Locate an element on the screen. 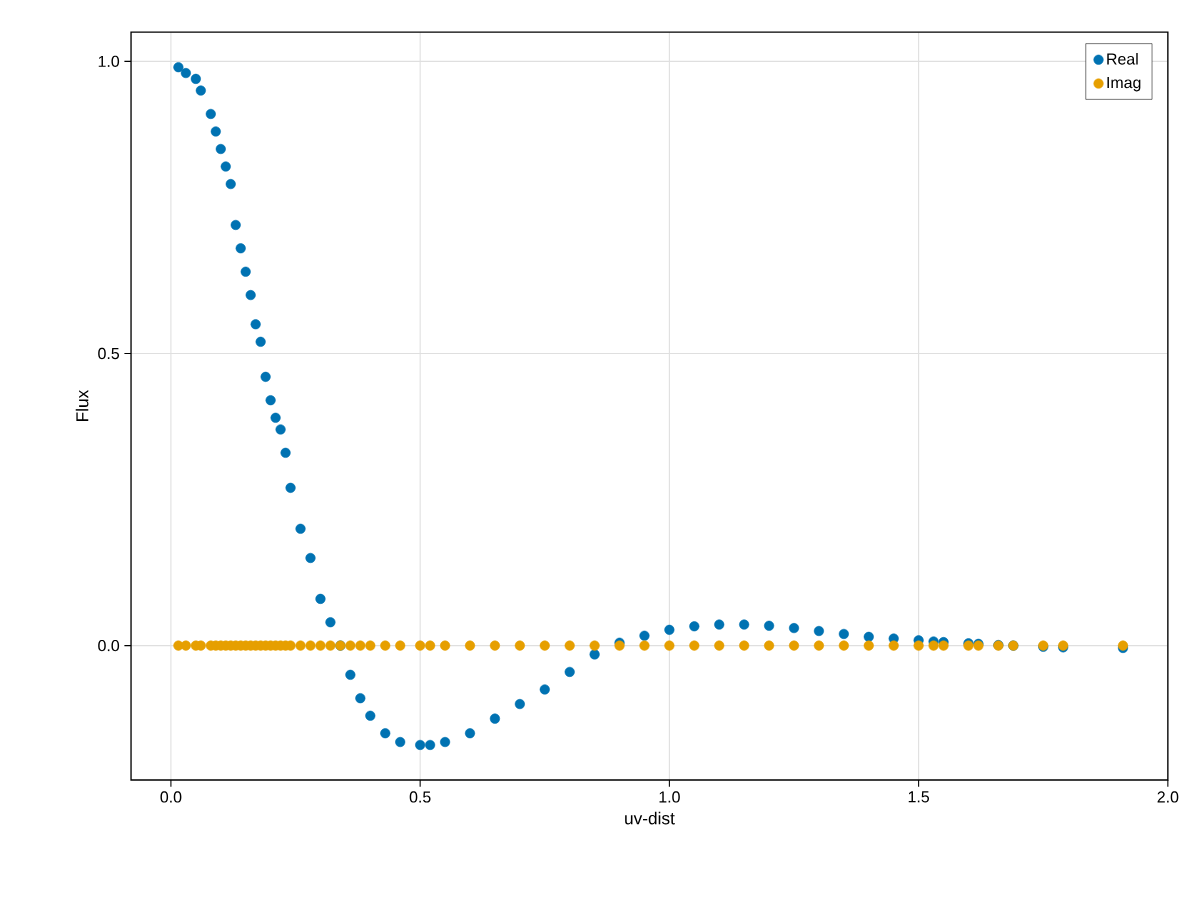  y-tick-label: 0.5 is located at coordinates (109, 353).